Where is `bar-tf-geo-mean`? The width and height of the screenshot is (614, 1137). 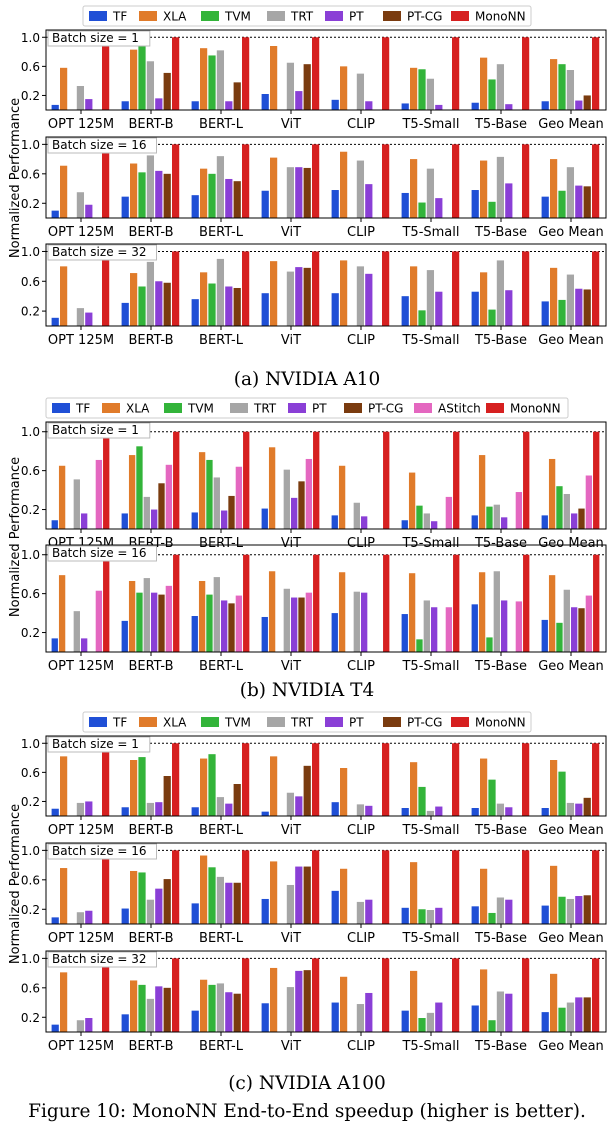 bar-tf-geo-mean is located at coordinates (544, 522).